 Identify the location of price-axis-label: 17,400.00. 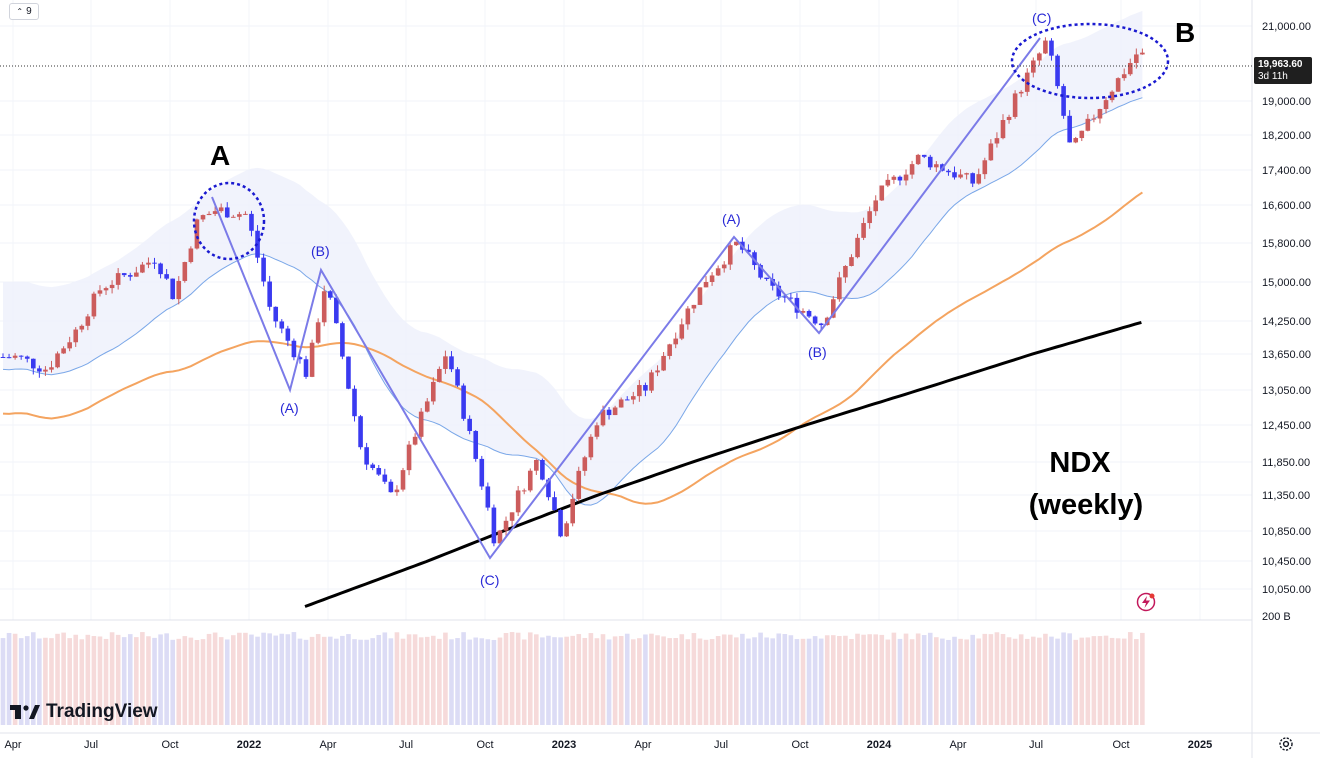
(1286, 171).